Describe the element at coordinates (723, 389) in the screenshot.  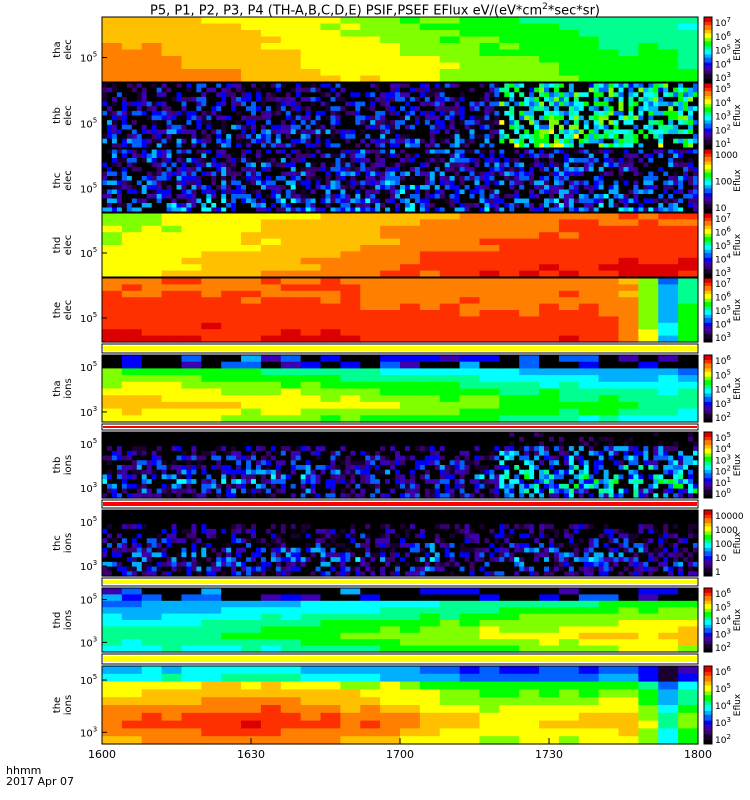
I see `colorbar-tick-label: 104` at that location.